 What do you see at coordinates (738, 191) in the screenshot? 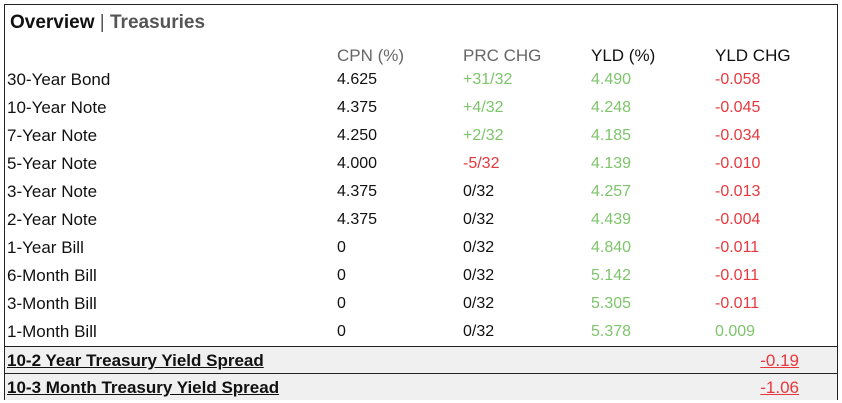
I see `row-yld-chg: -0.013` at bounding box center [738, 191].